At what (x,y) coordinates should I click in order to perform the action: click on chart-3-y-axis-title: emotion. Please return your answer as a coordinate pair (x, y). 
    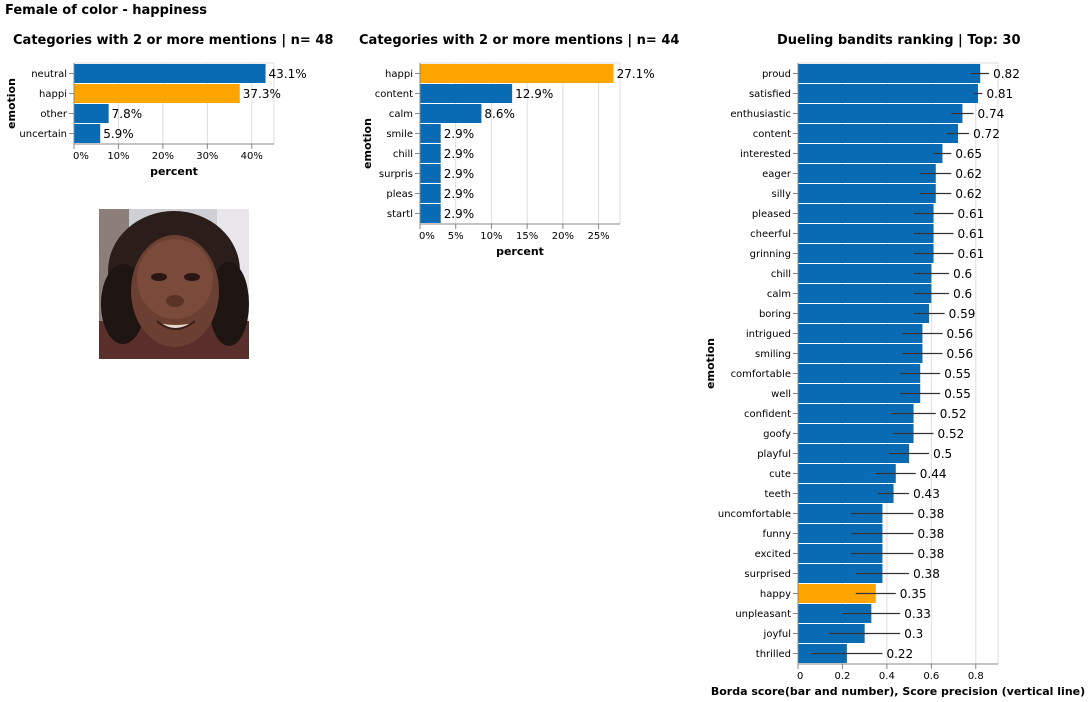
    Looking at the image, I should click on (710, 363).